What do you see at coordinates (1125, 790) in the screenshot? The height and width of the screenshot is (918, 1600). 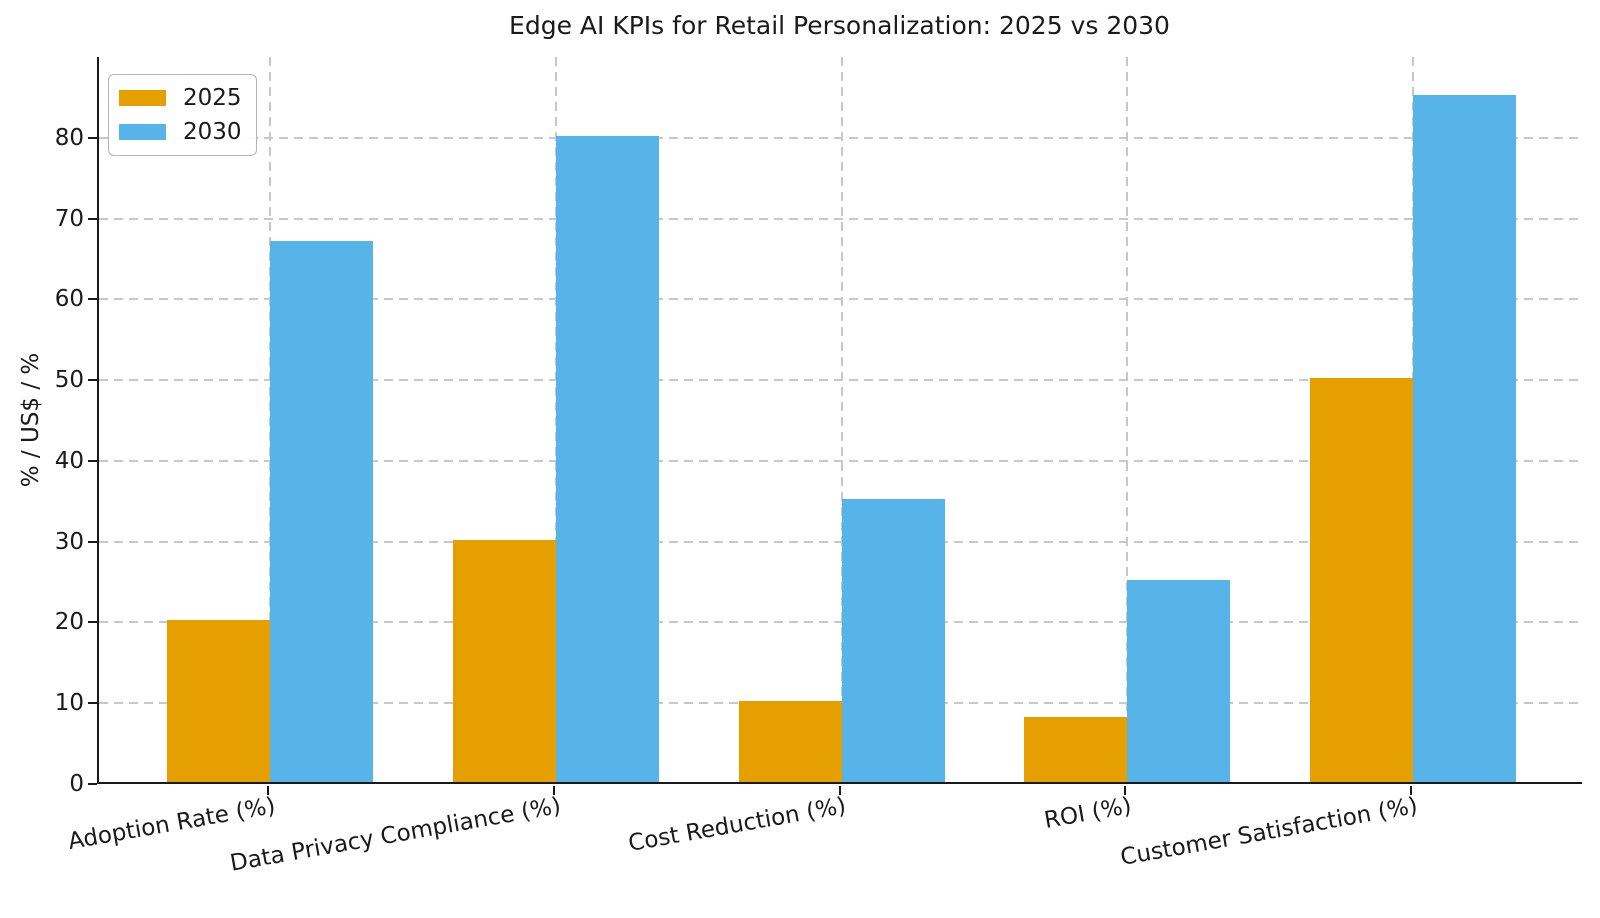 I see `x-tick-mark-roi` at bounding box center [1125, 790].